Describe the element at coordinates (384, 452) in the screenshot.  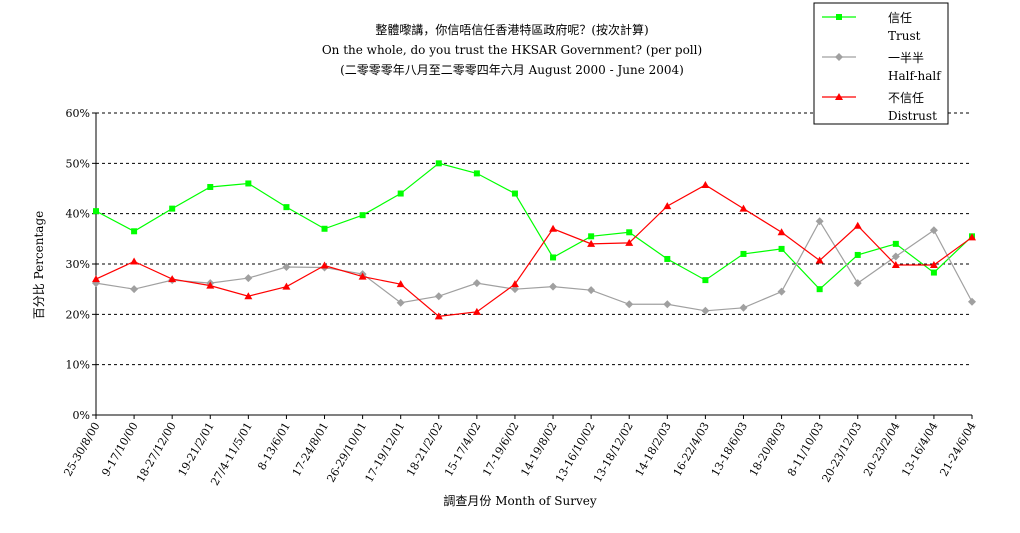
I see `x-tick-label: 17-19/12/01` at that location.